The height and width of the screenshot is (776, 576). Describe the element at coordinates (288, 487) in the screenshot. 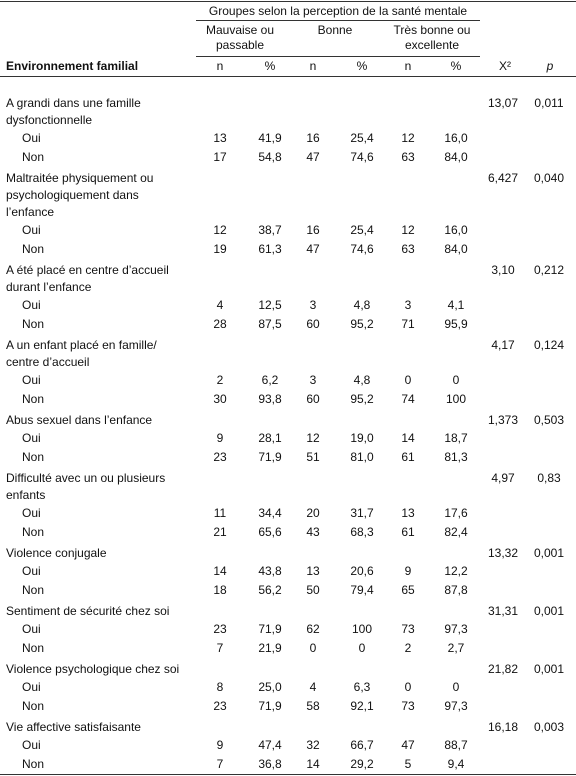

I see `section-label: Difficulté avec un ou plusieurs enfants` at that location.